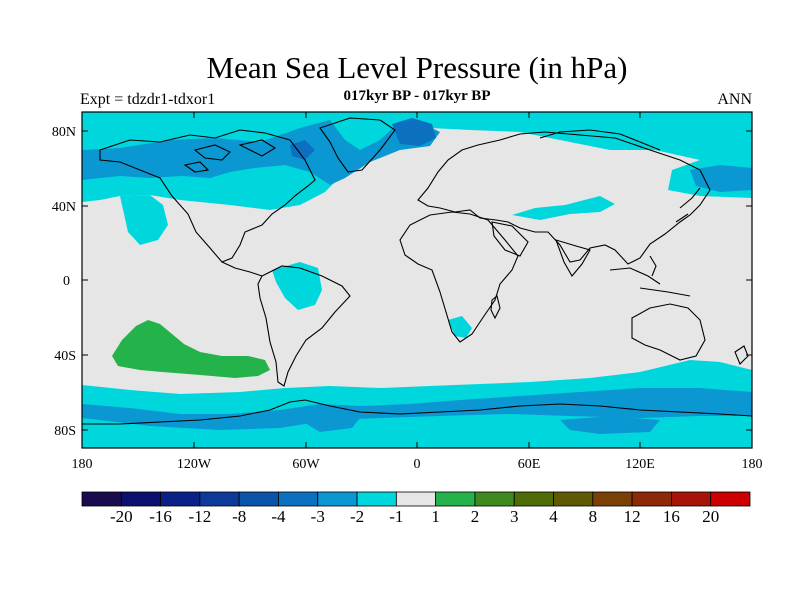 The height and width of the screenshot is (600, 800). Describe the element at coordinates (121, 516) in the screenshot. I see `colorbar-label: -20` at that location.